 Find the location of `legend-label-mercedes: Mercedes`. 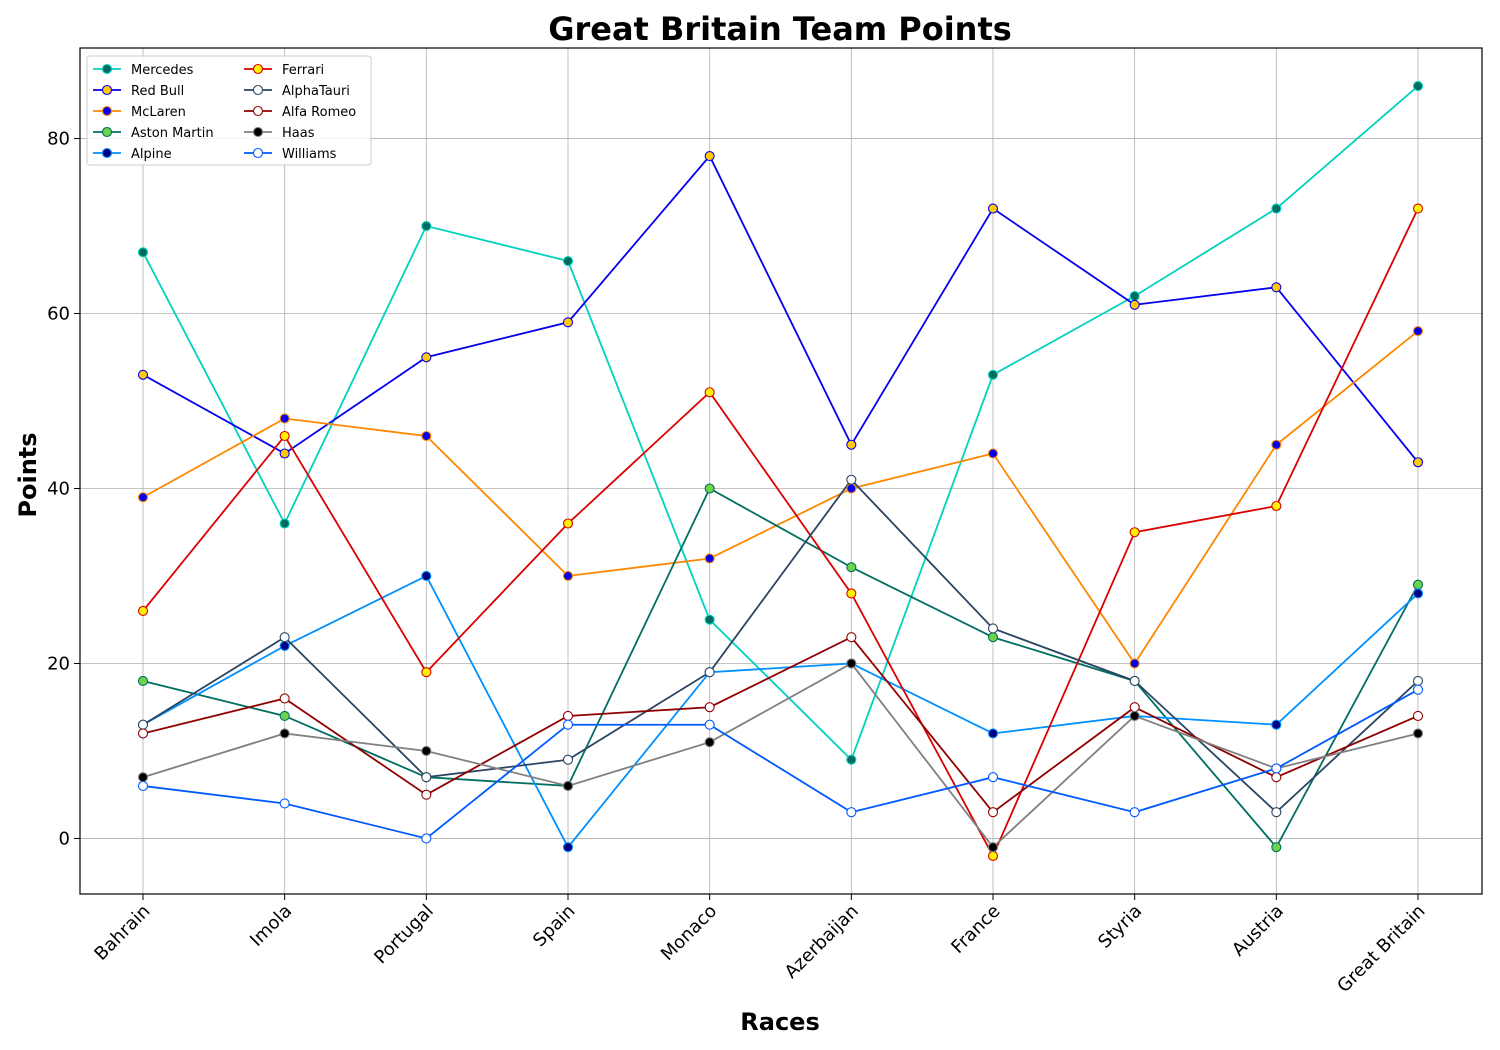

legend-label-mercedes: Mercedes is located at coordinates (162, 70).